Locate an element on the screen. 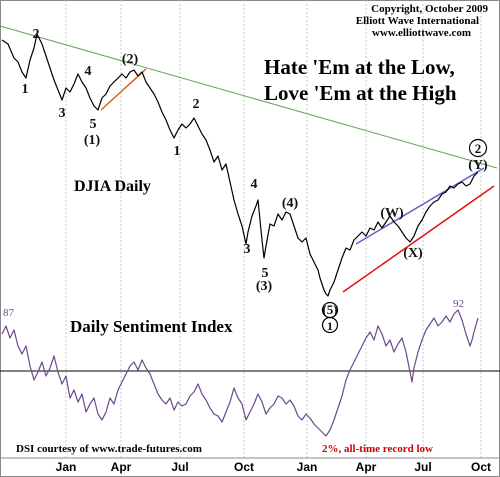 This screenshot has width=500, height=477. publisher-text: Elliott Wave International is located at coordinates (417, 21).